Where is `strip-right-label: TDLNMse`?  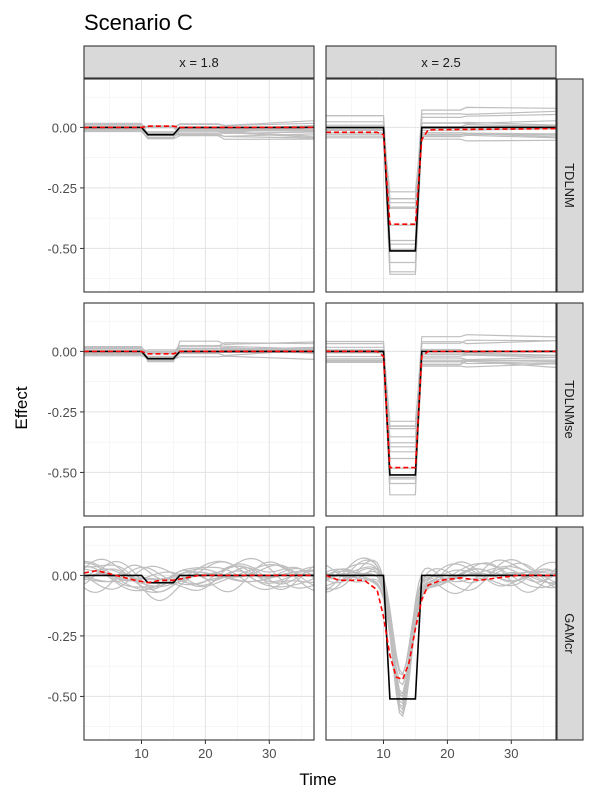
strip-right-label: TDLNMse is located at coordinates (569, 409).